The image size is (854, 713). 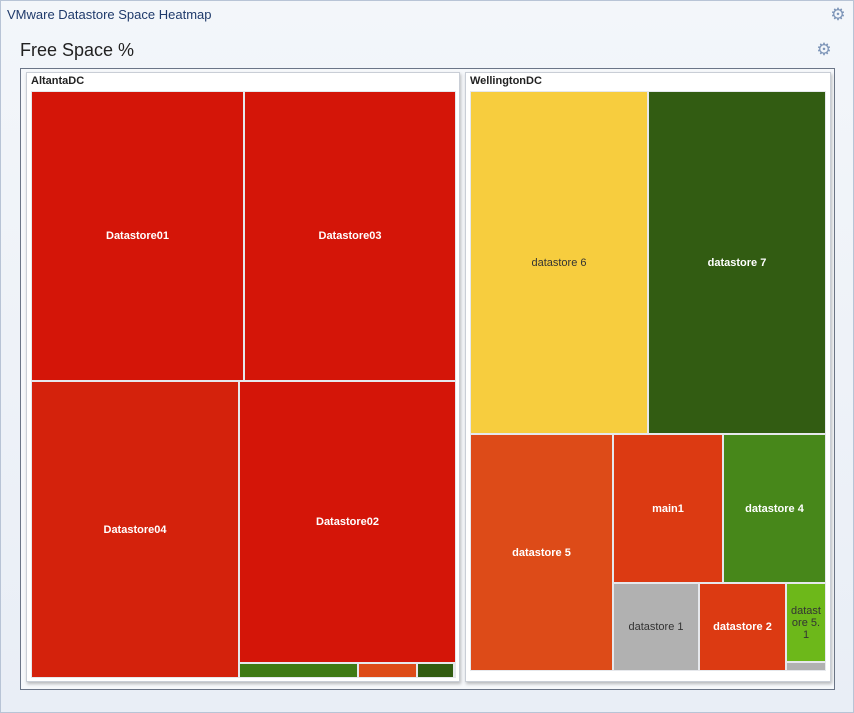 I want to click on tile-datastore-7: datastore 7, so click(x=737, y=262).